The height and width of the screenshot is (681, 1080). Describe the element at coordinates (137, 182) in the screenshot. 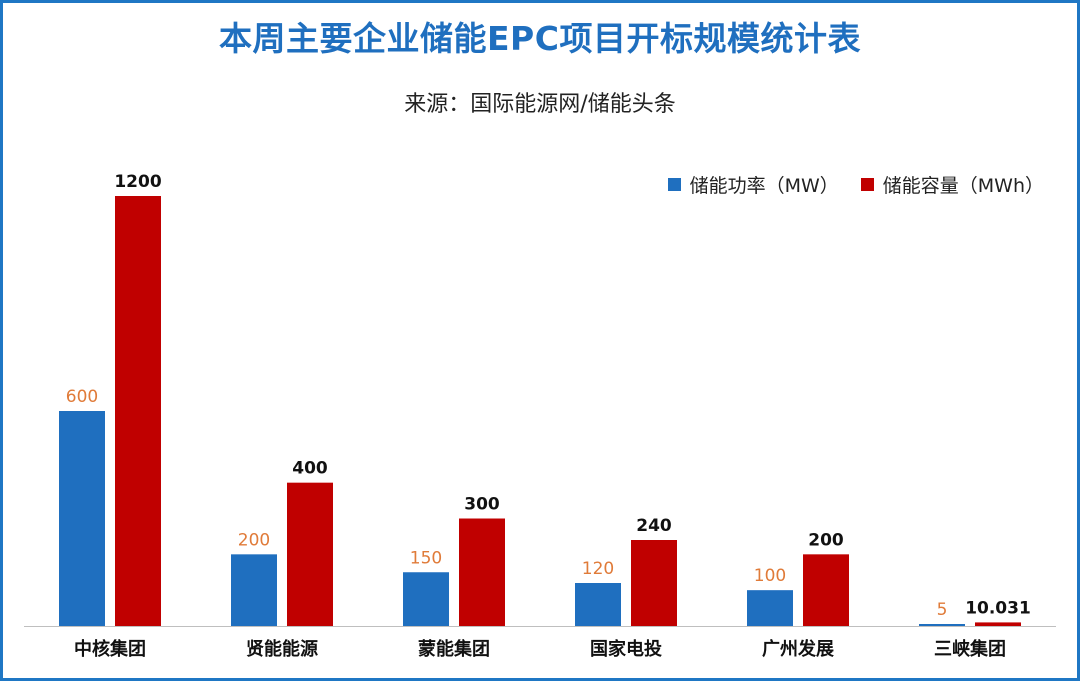

I see `data-label-capacity-0: 1200` at that location.